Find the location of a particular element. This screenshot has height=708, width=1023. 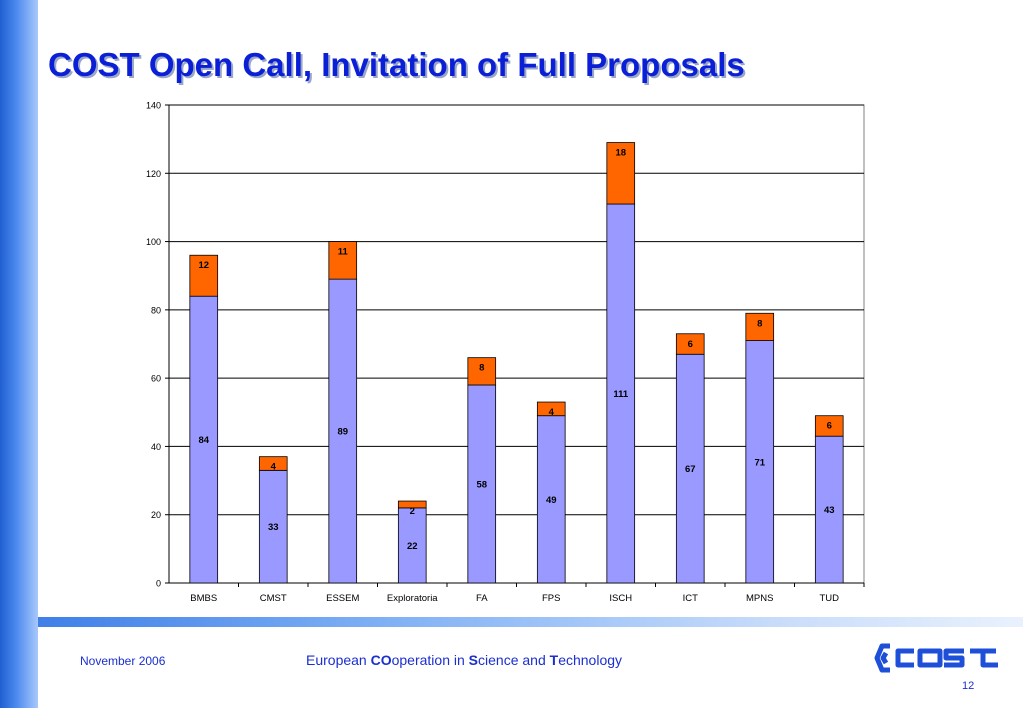

tagline-part: European is located at coordinates (338, 660).